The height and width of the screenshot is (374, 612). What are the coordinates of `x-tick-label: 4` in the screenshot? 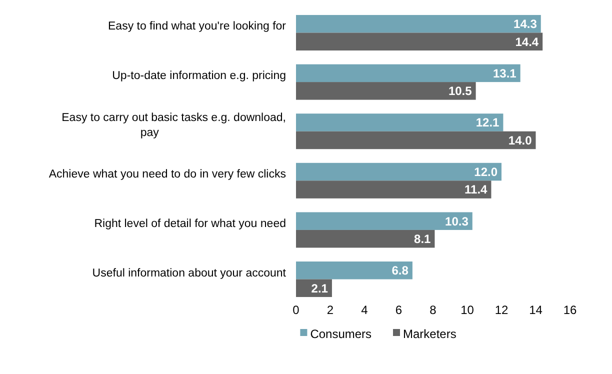 It's located at (364, 310).